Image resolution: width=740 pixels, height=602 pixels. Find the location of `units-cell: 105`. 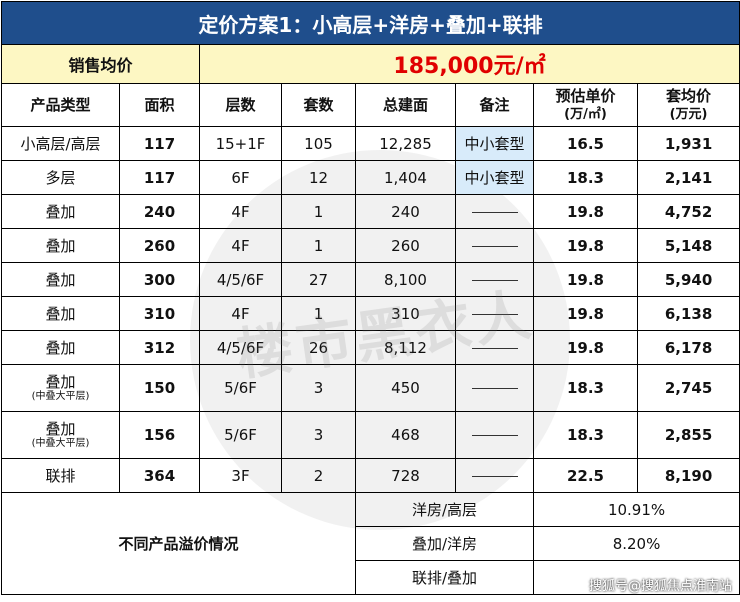

units-cell: 105 is located at coordinates (318, 143).